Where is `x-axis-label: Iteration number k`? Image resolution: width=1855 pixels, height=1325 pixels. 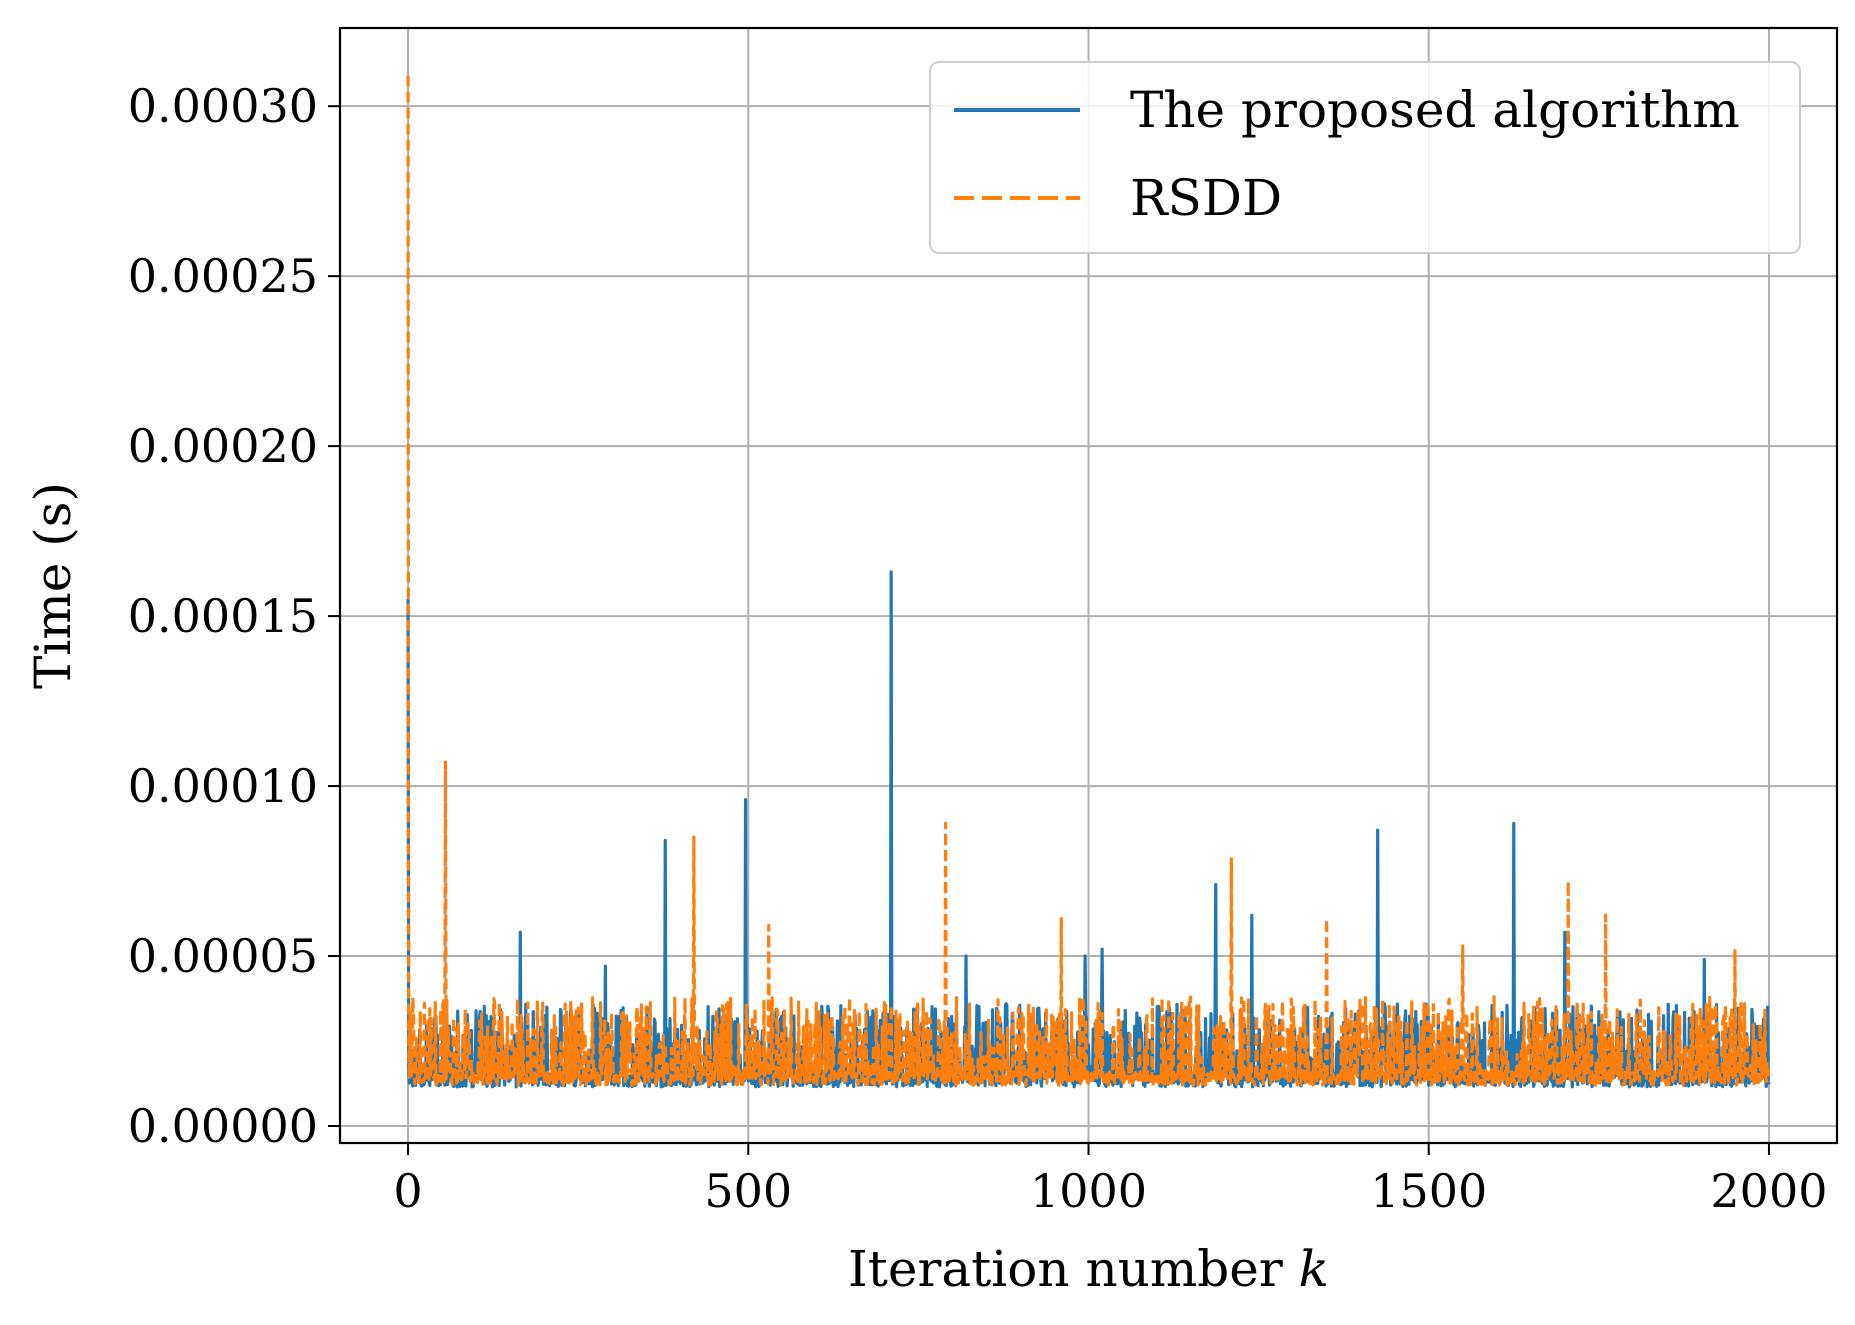
x-axis-label: Iteration number k is located at coordinates (1088, 1269).